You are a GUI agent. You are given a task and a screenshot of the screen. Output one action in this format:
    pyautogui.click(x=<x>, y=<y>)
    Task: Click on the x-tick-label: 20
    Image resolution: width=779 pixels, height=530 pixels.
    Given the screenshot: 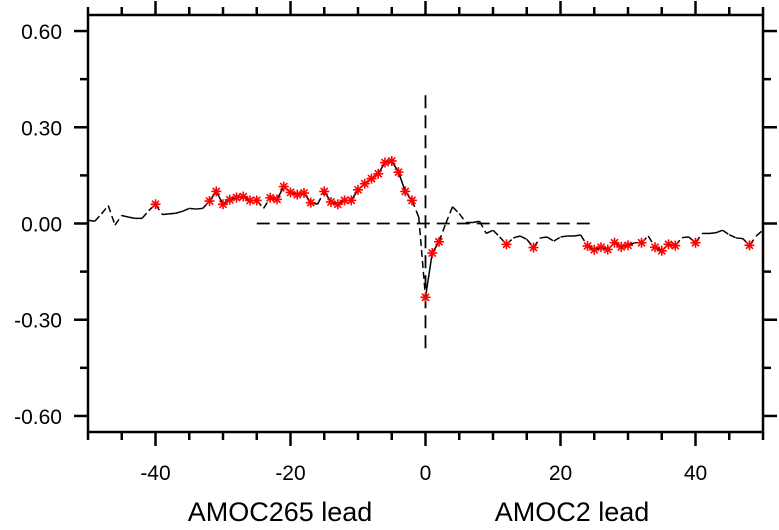 What is the action you would take?
    pyautogui.click(x=560, y=473)
    